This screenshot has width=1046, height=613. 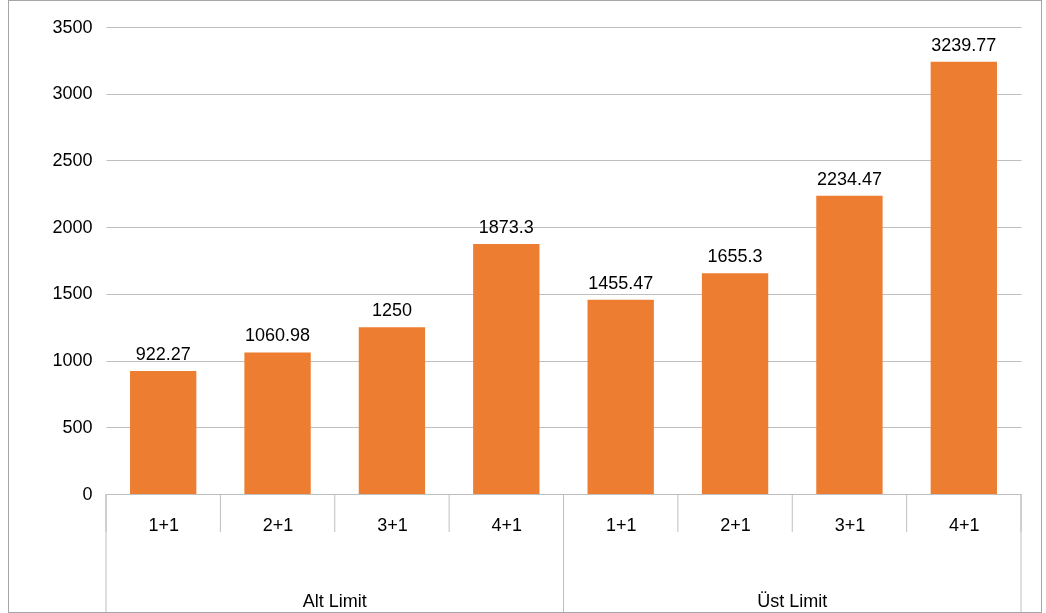 I want to click on data-label: 922.27, so click(x=163, y=353).